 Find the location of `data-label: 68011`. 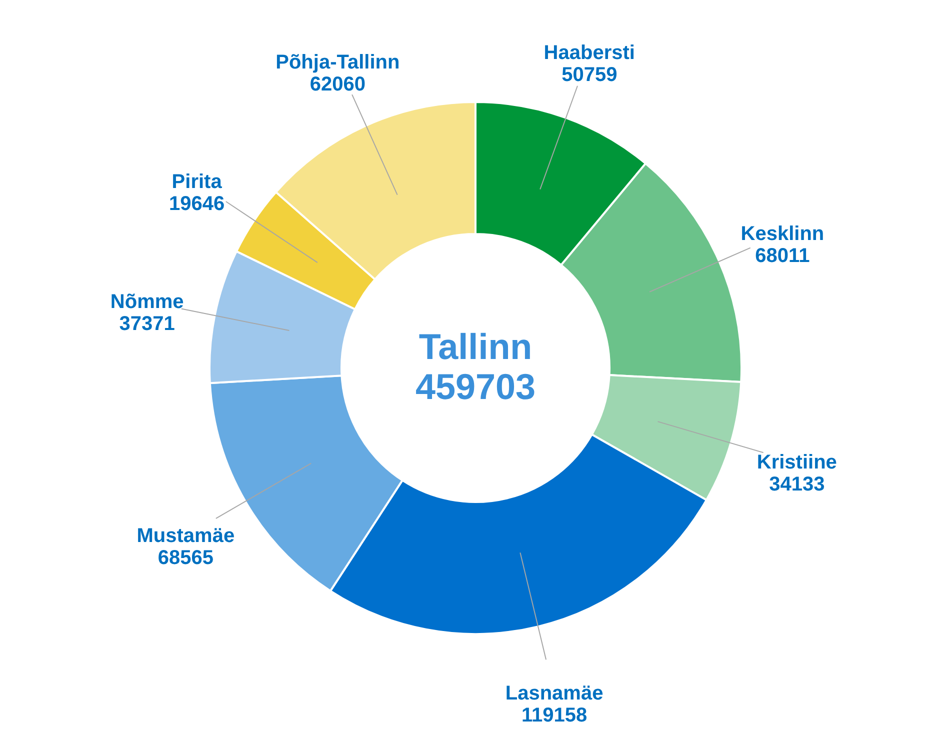

data-label: 68011 is located at coordinates (782, 255).